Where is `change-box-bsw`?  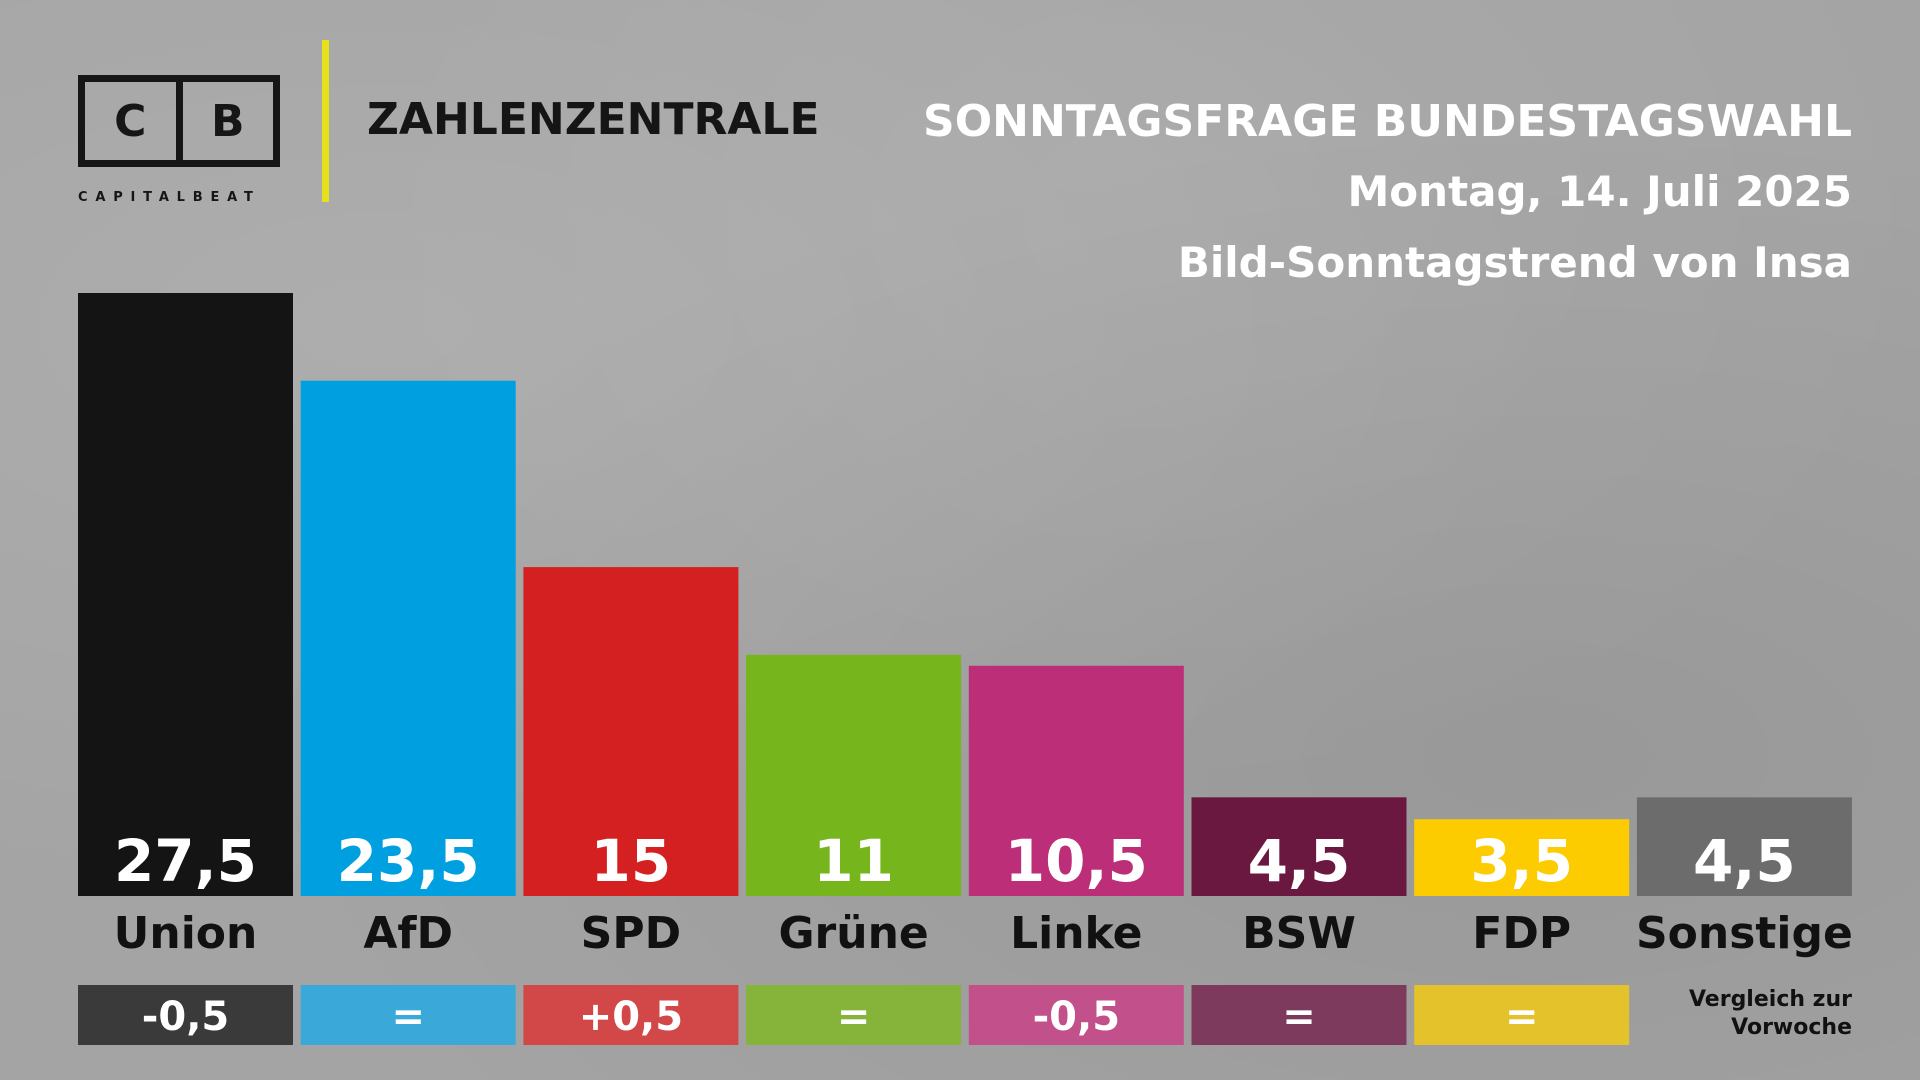 change-box-bsw is located at coordinates (1299, 1015).